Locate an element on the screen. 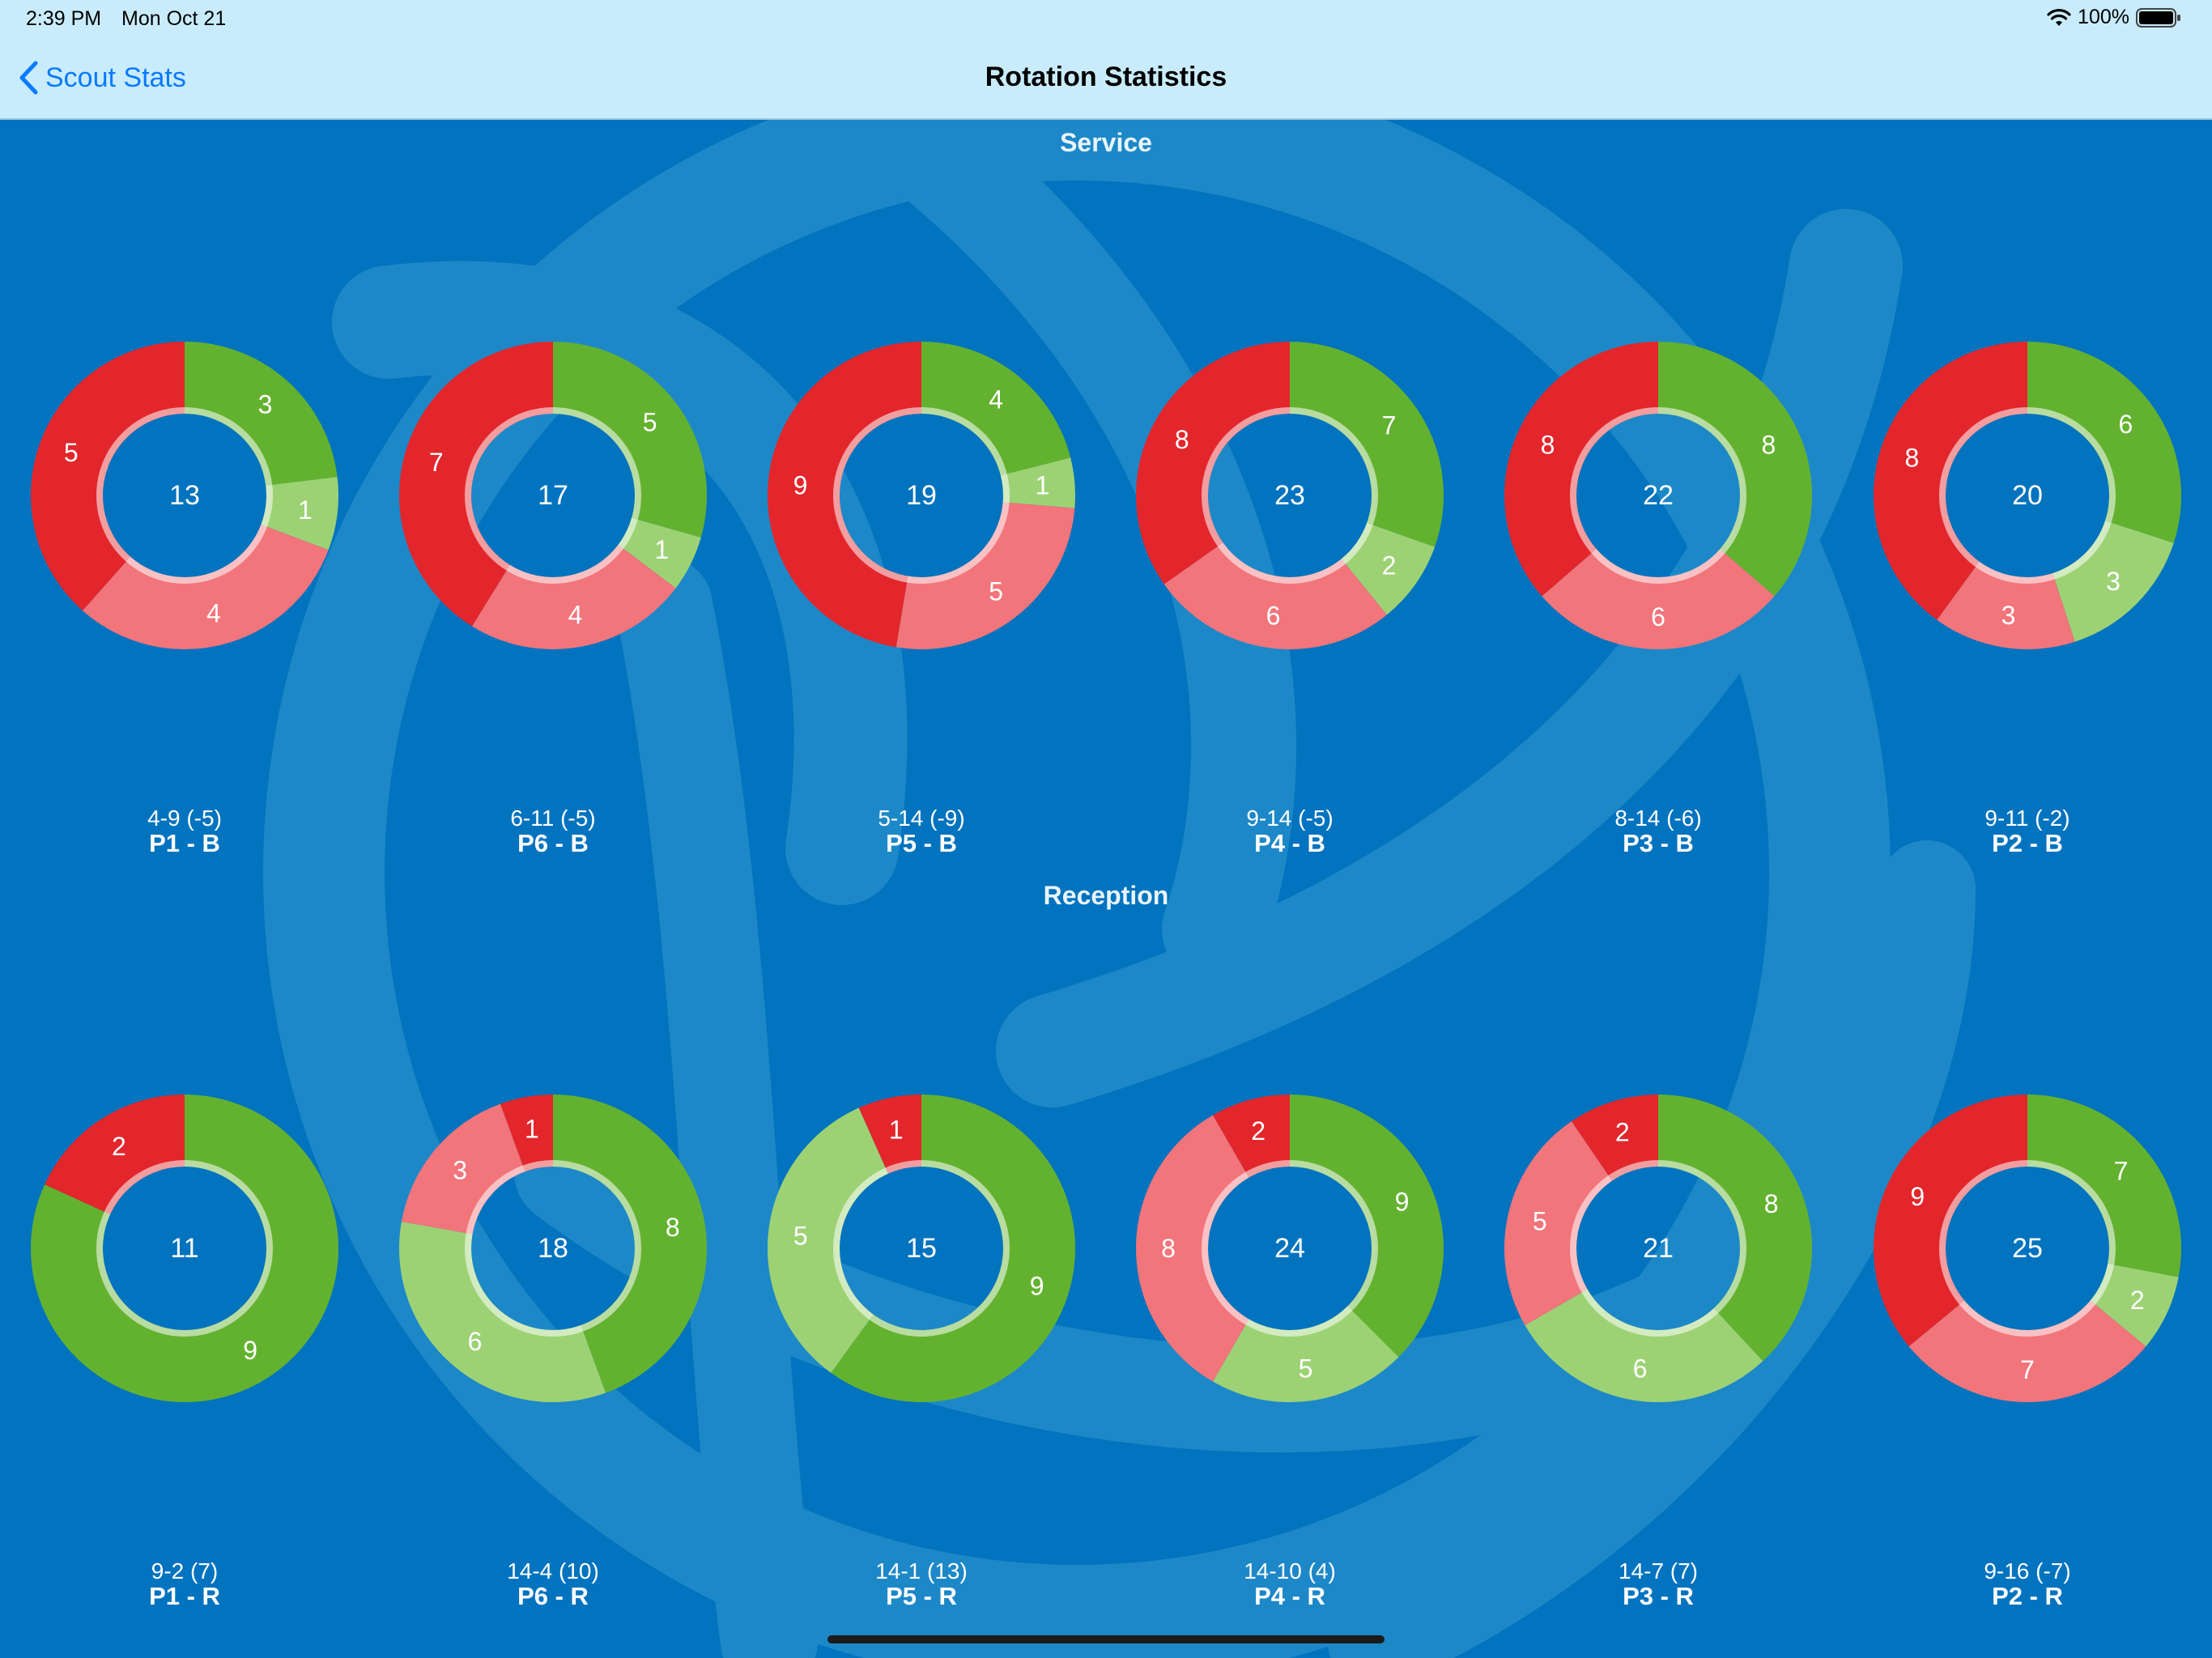  rotation-donut-chart: 8 6 5 2 21 is located at coordinates (1658, 1248).